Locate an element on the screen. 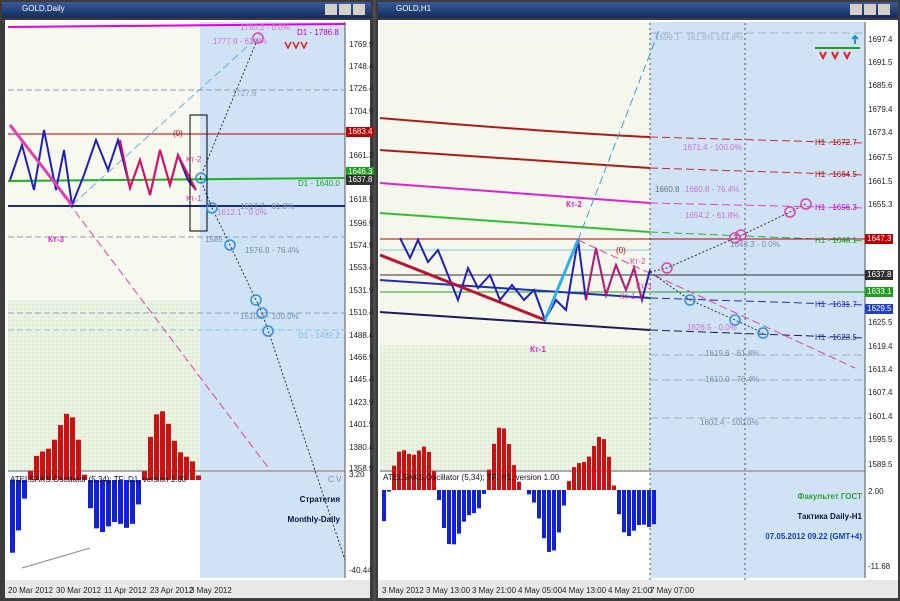 This screenshot has height=601, width=900. price-label: 1704.9 is located at coordinates (361, 111).